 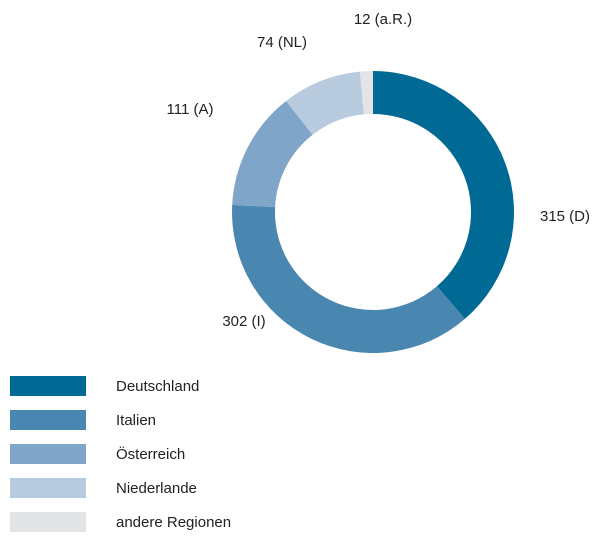 What do you see at coordinates (173, 522) in the screenshot?
I see `legend-label: andere Regionen` at bounding box center [173, 522].